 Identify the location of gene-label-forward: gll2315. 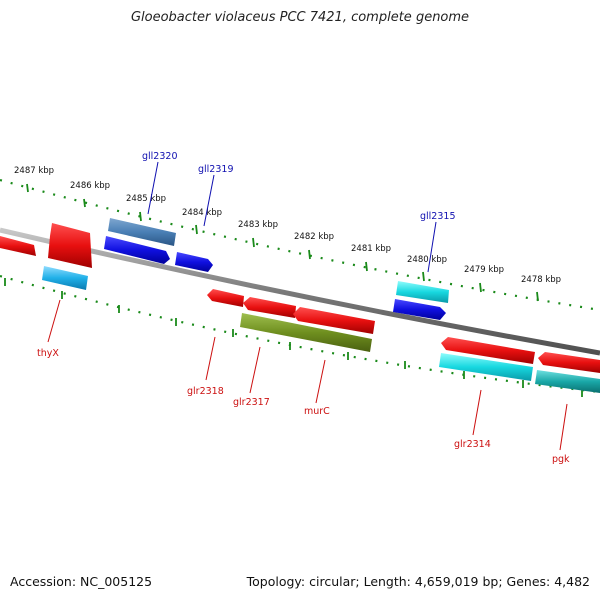
(438, 216).